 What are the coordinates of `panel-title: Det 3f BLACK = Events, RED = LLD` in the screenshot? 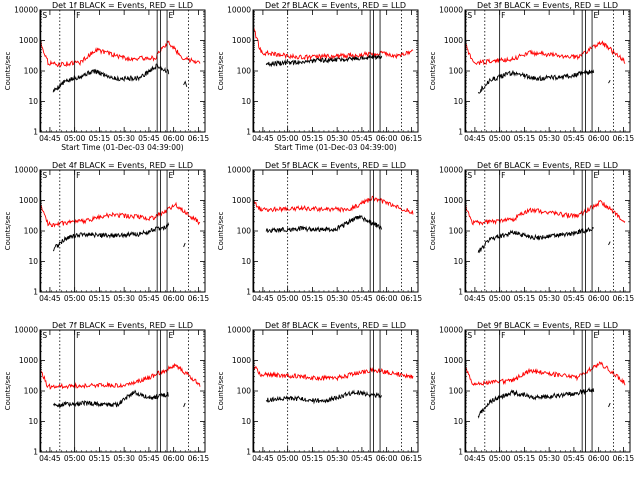 It's located at (547, 5).